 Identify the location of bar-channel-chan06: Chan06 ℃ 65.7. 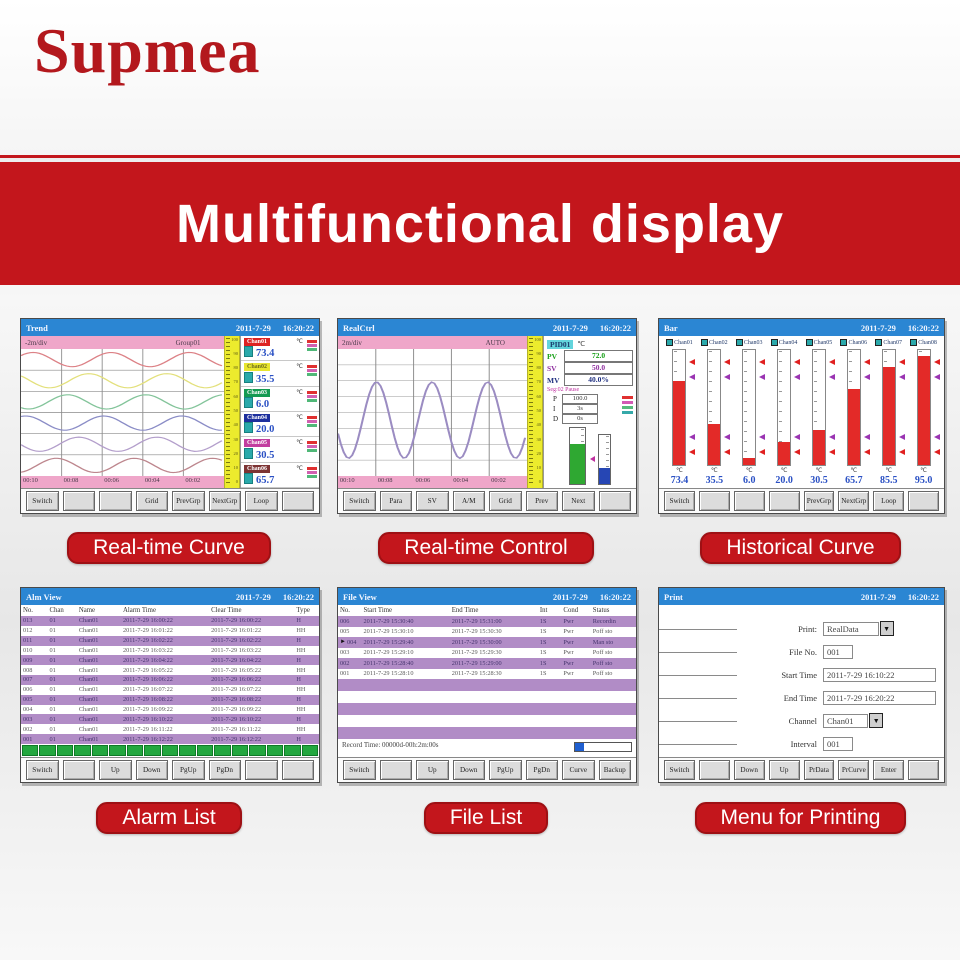
(853, 412).